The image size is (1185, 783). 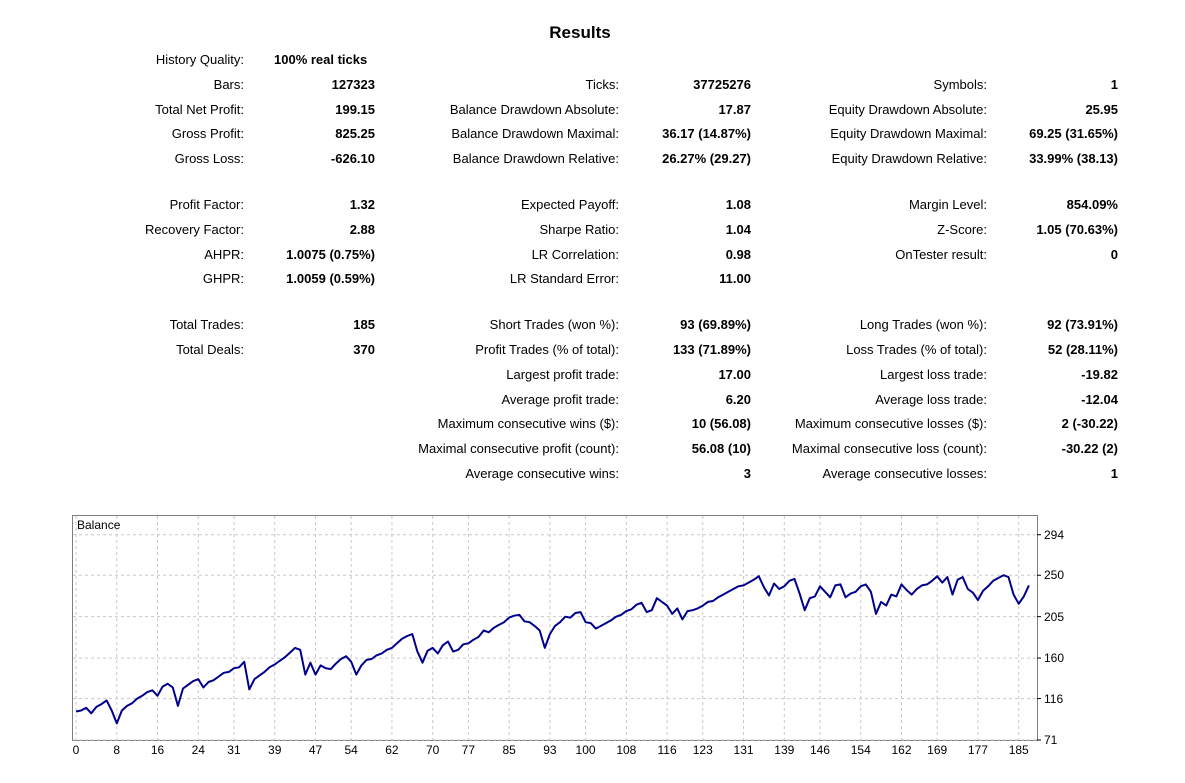 I want to click on col3-stat-7-value: 92 (73.91%), so click(x=1082, y=324).